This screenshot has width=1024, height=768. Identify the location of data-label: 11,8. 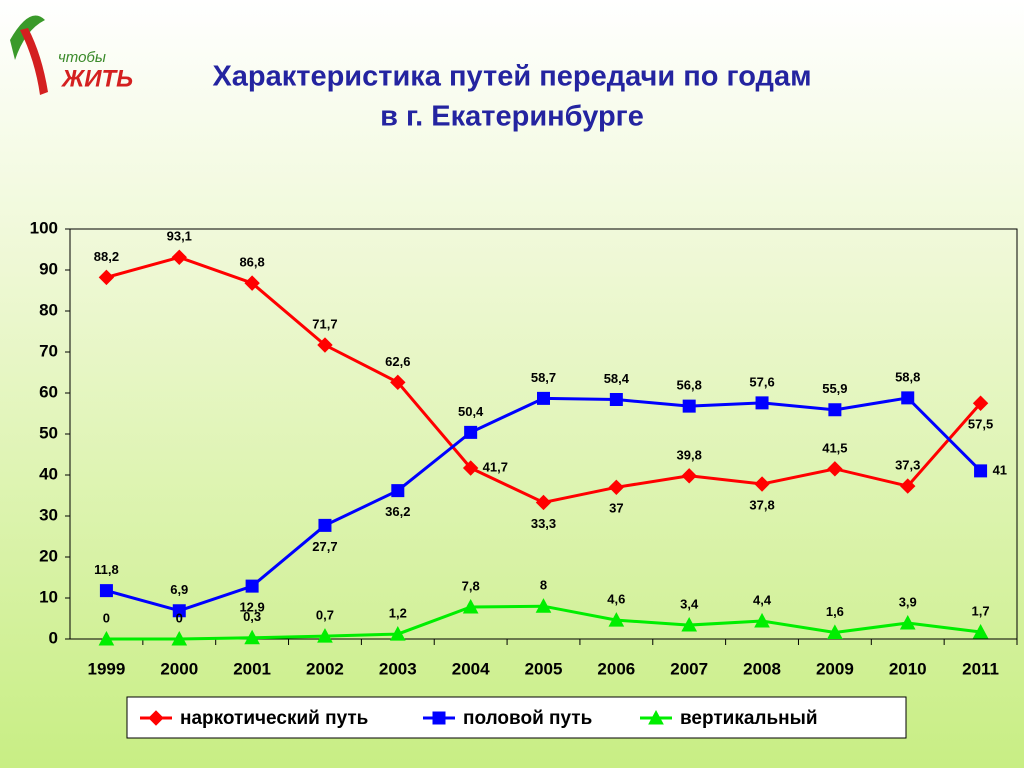
(106, 569).